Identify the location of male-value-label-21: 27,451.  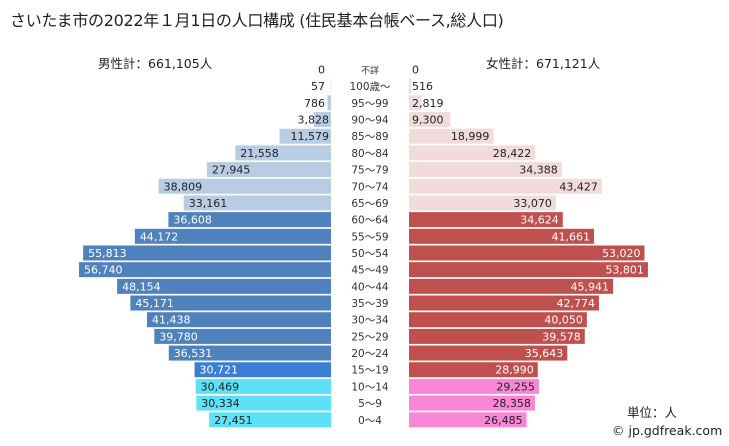
(233, 420).